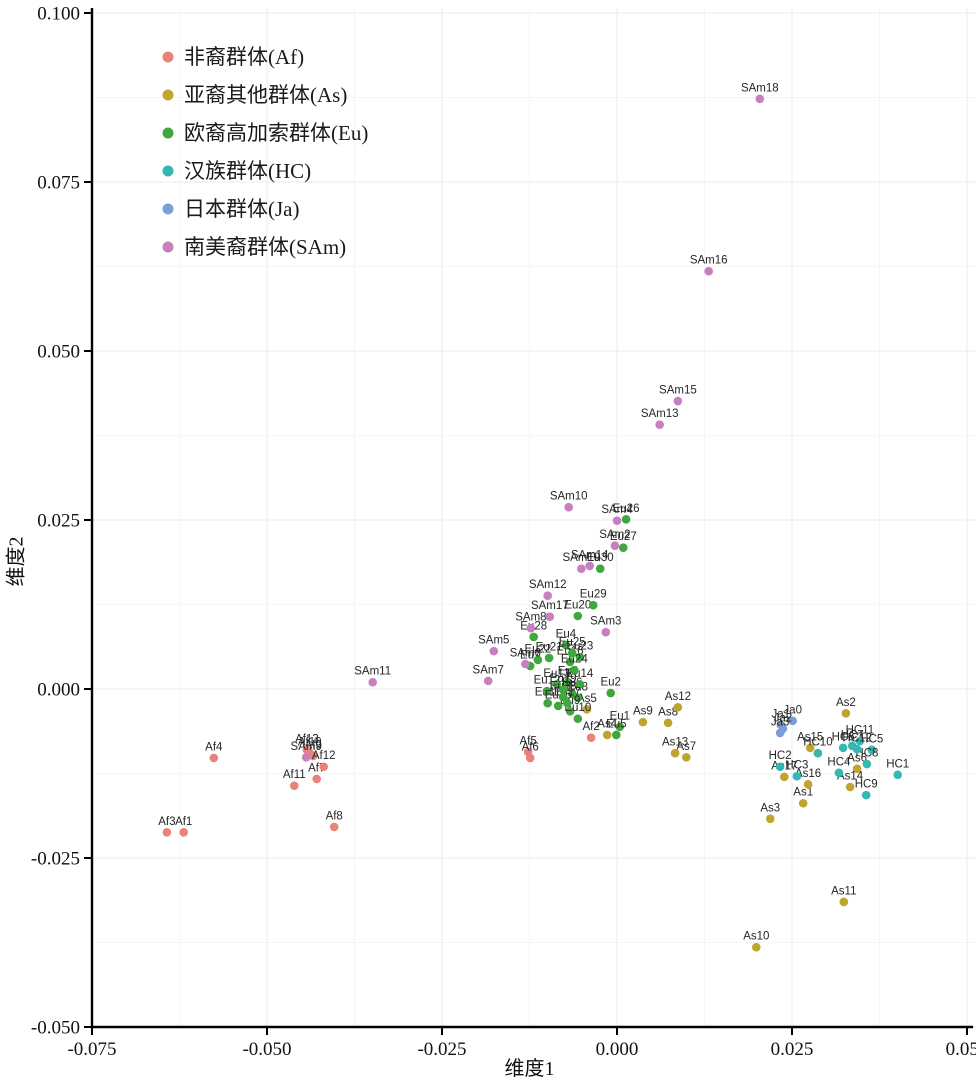  What do you see at coordinates (538, 660) in the screenshot?
I see `data-point-Eu22` at bounding box center [538, 660].